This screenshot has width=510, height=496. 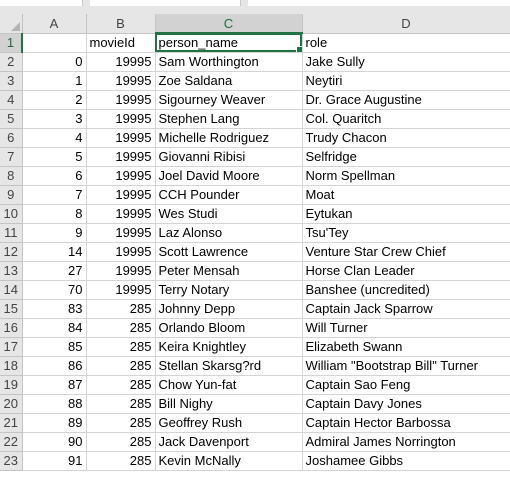 What do you see at coordinates (406, 43) in the screenshot?
I see `cell-d: role` at bounding box center [406, 43].